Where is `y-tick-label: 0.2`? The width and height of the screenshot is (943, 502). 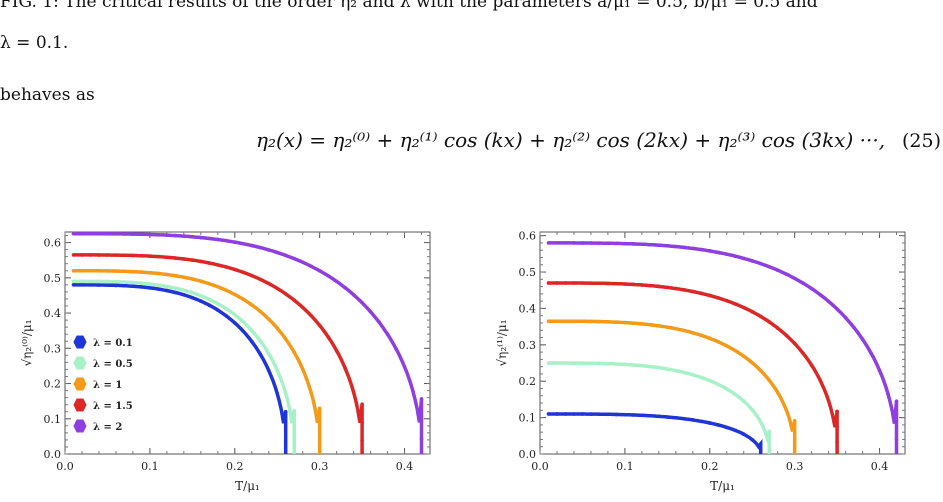 y-tick-label: 0.2 is located at coordinates (528, 381).